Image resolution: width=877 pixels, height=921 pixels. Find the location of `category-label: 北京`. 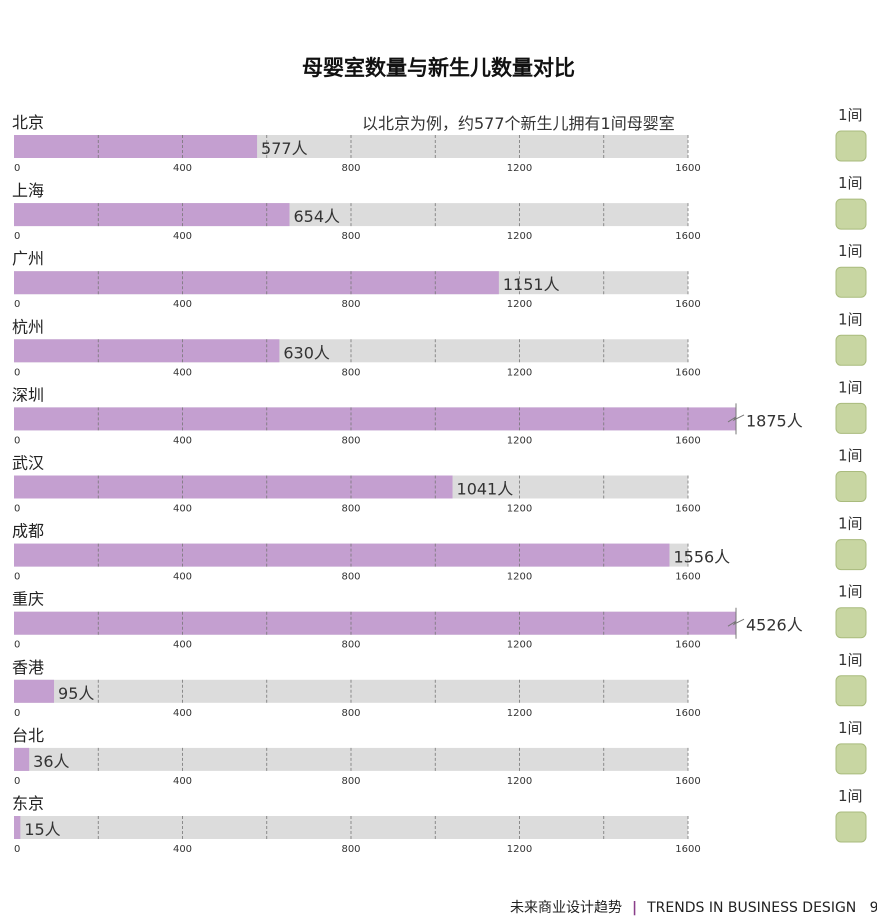

category-label: 北京 is located at coordinates (28, 122).